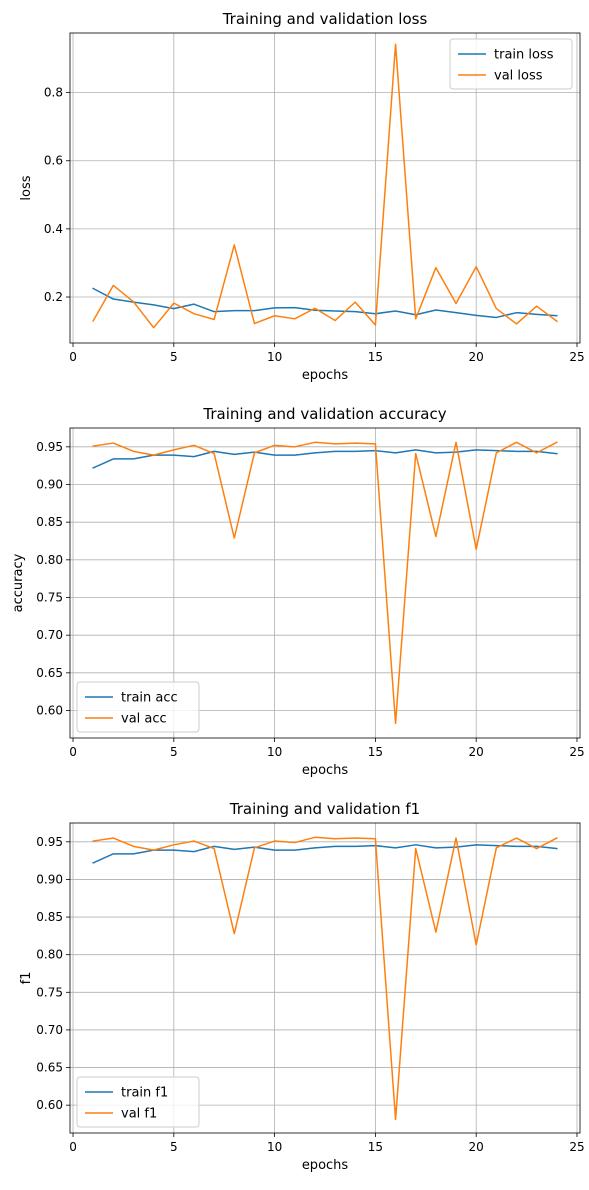 The height and width of the screenshot is (1190, 589). I want to click on y-axis-label: loss, so click(26, 187).